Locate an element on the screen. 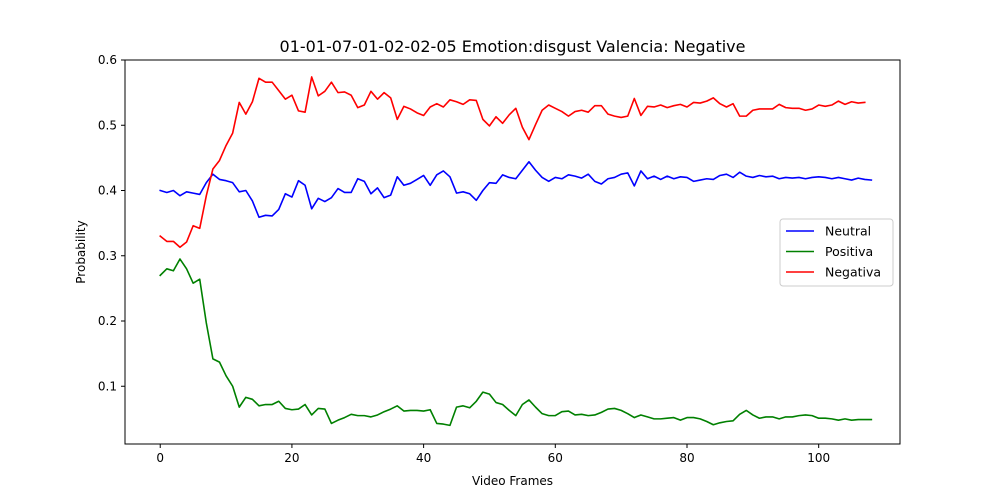 The image size is (1000, 500). legend-label-negativa: Negativa is located at coordinates (853, 272).